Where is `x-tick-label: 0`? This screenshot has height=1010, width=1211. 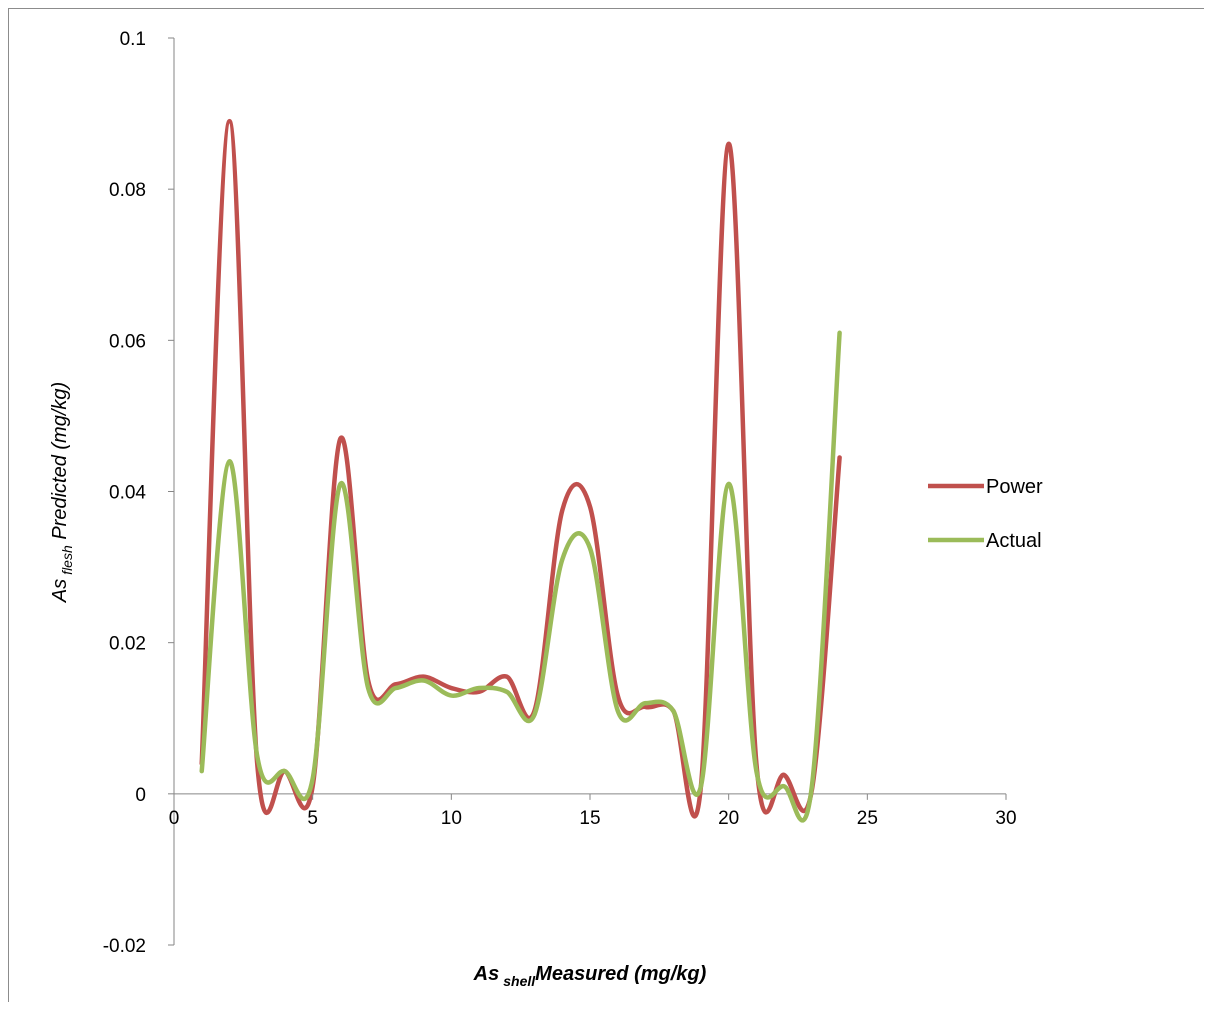 x-tick-label: 0 is located at coordinates (174, 818).